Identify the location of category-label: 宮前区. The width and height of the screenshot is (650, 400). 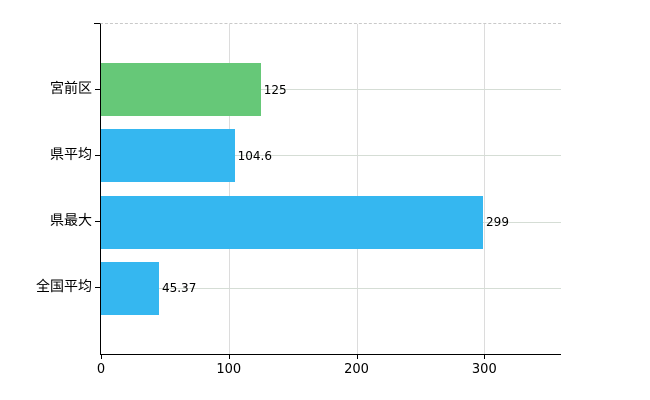
(71, 88).